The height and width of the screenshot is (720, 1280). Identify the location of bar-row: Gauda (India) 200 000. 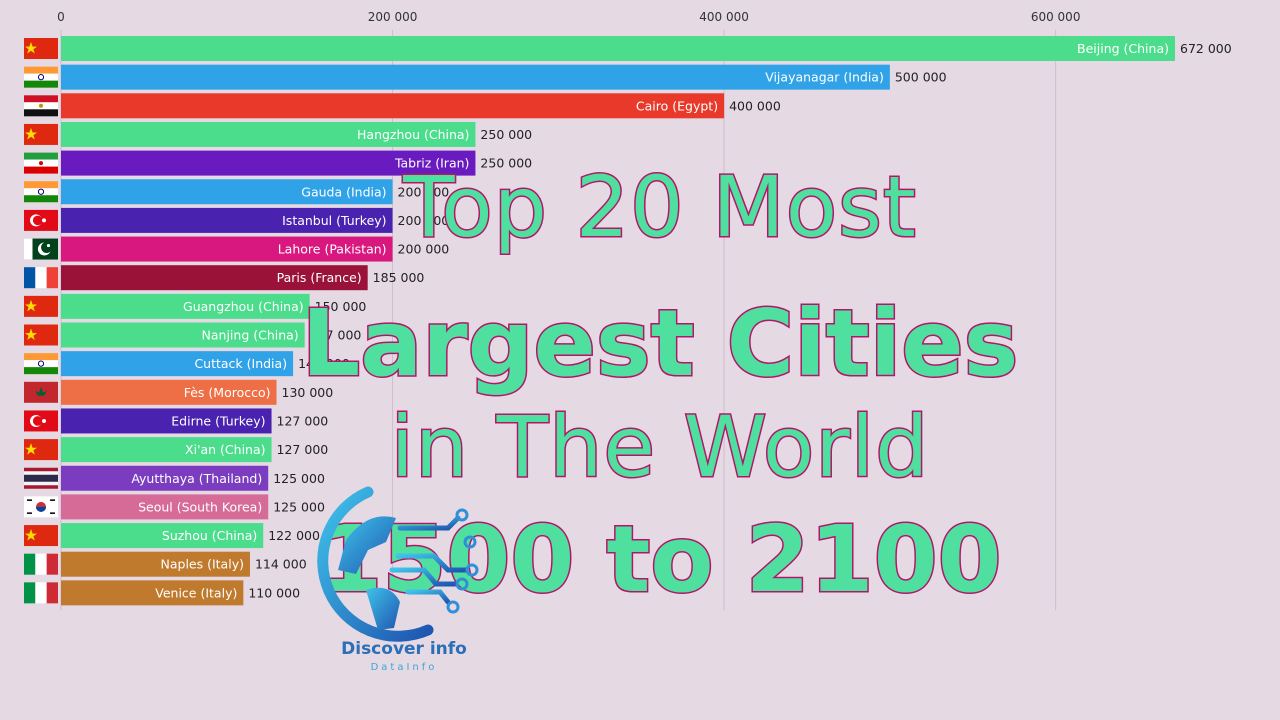
(237, 192).